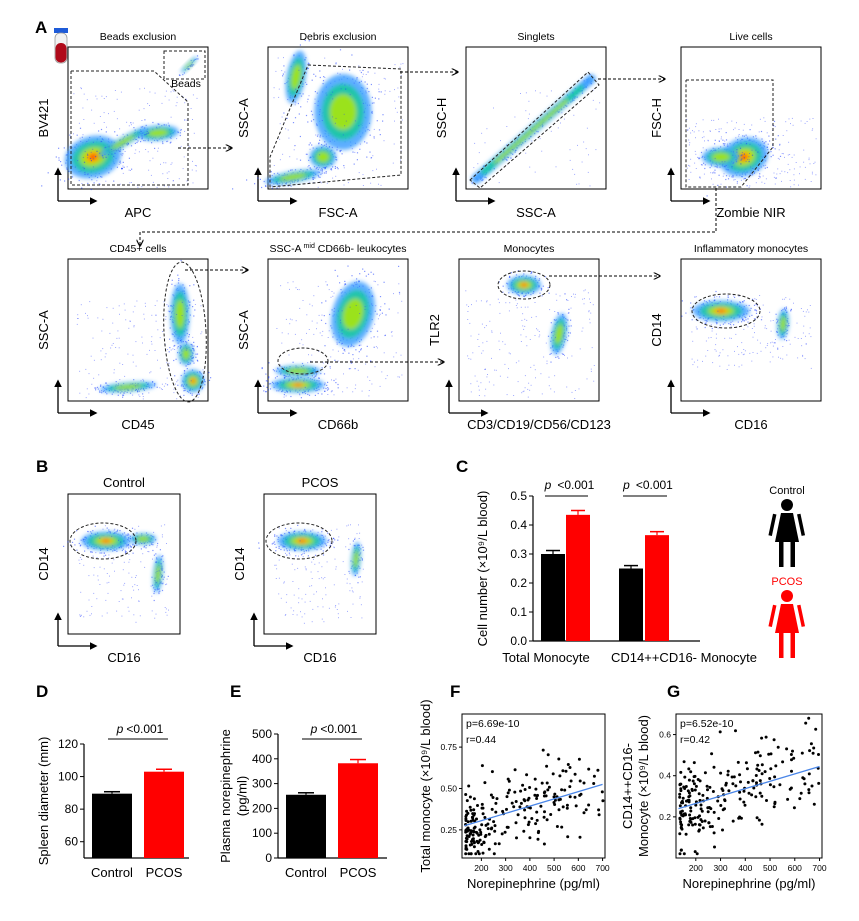 This screenshot has height=921, width=859. Describe the element at coordinates (186, 84) in the screenshot. I see `beads-label: Beads` at that location.